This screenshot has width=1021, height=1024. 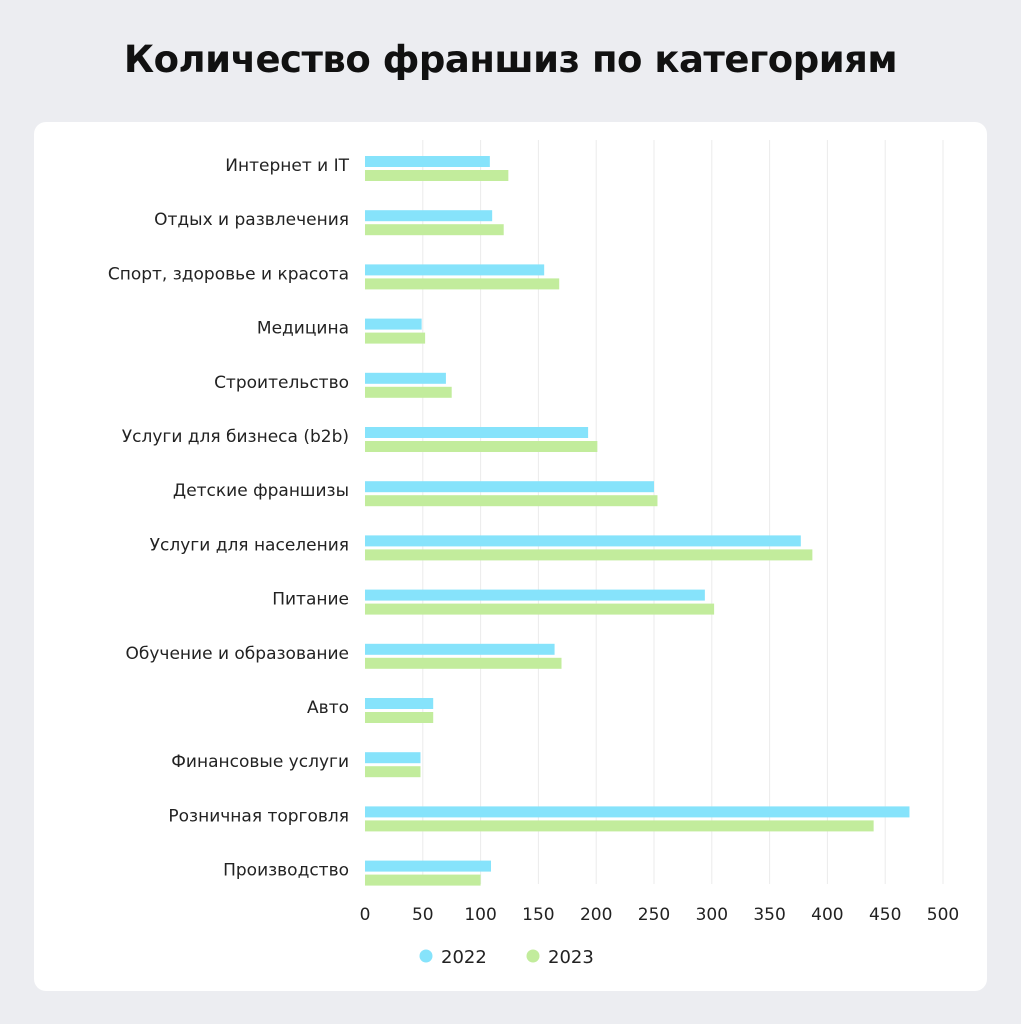 What do you see at coordinates (238, 654) in the screenshot?
I see `category-label: Обучение и образование` at bounding box center [238, 654].